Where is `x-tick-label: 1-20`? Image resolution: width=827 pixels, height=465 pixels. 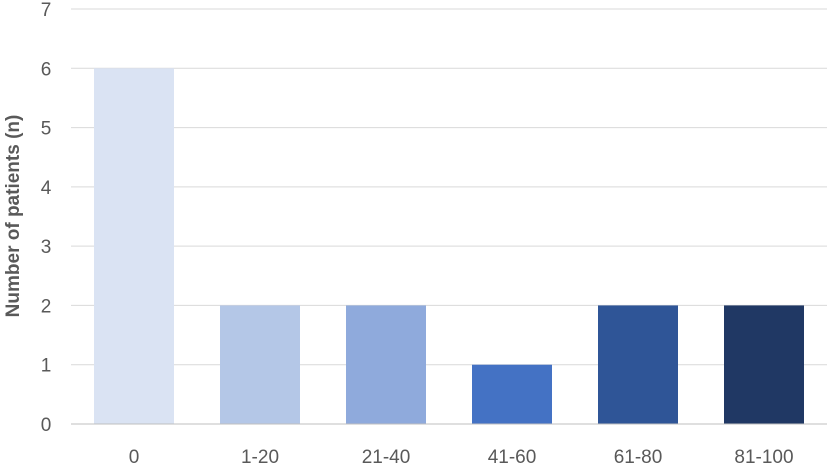 x-tick-label: 1-20 is located at coordinates (260, 456).